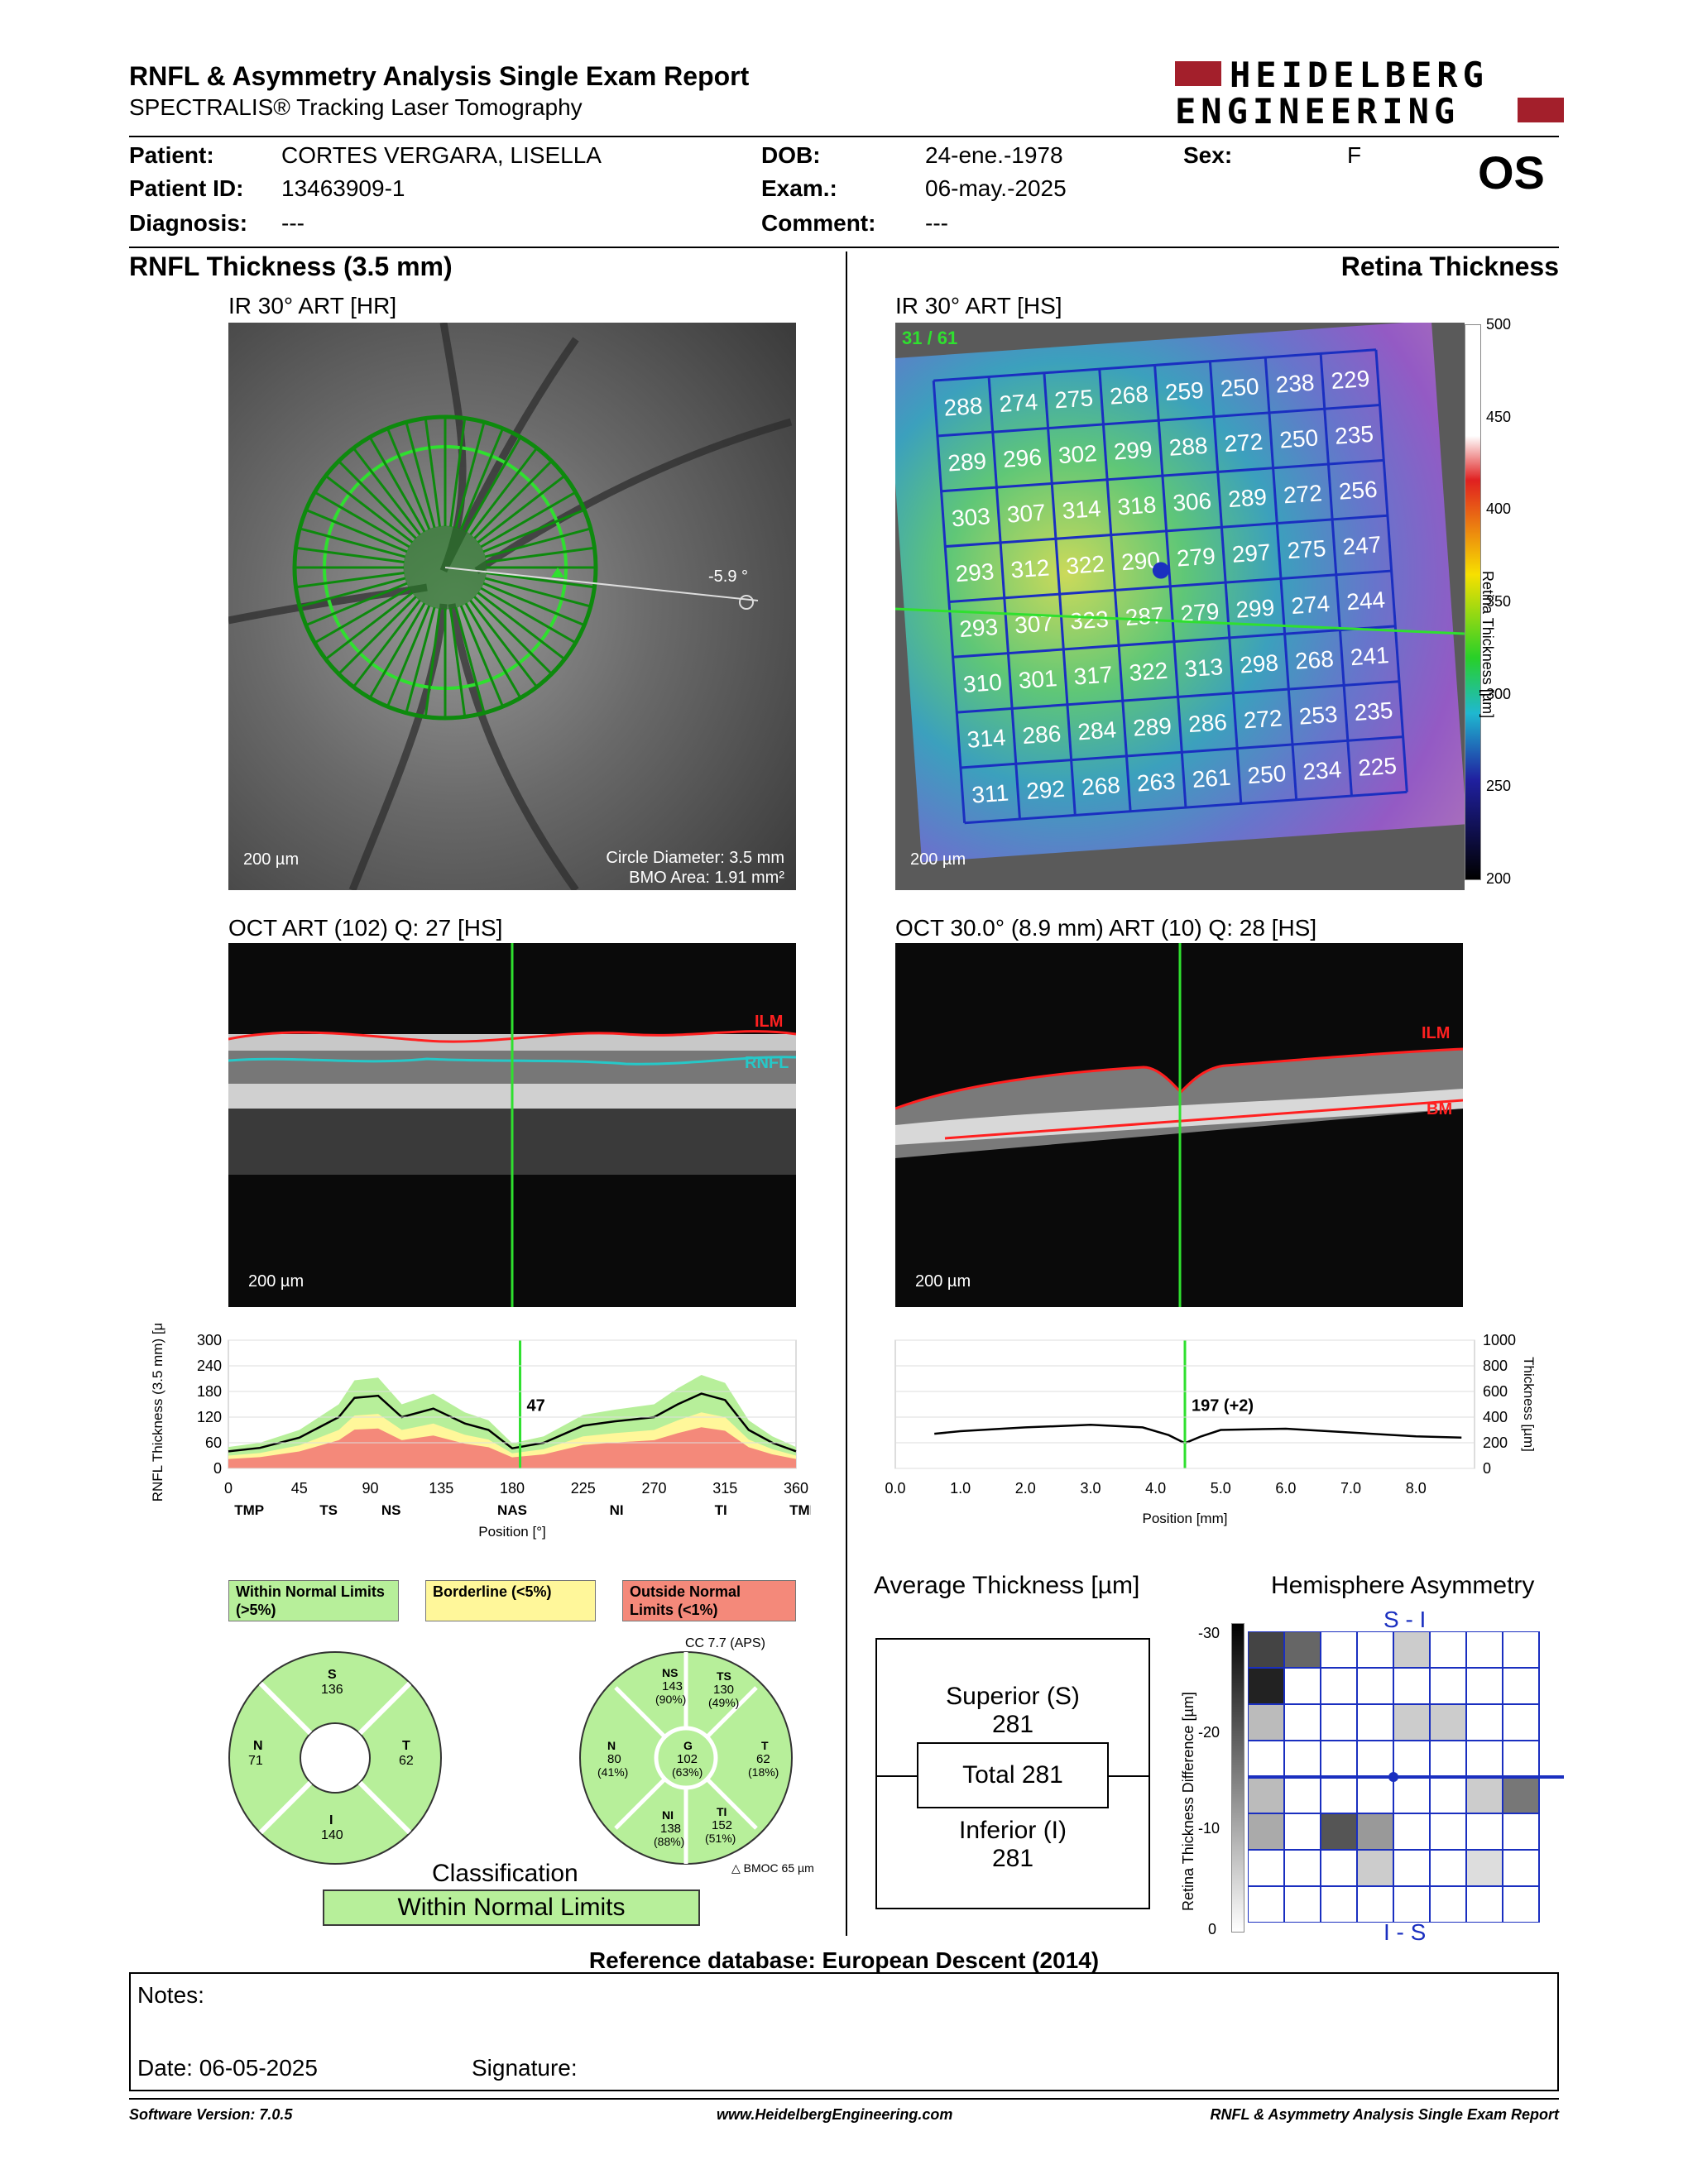 This screenshot has height=2184, width=1688. I want to click on y-tick-label: 120, so click(209, 1417).